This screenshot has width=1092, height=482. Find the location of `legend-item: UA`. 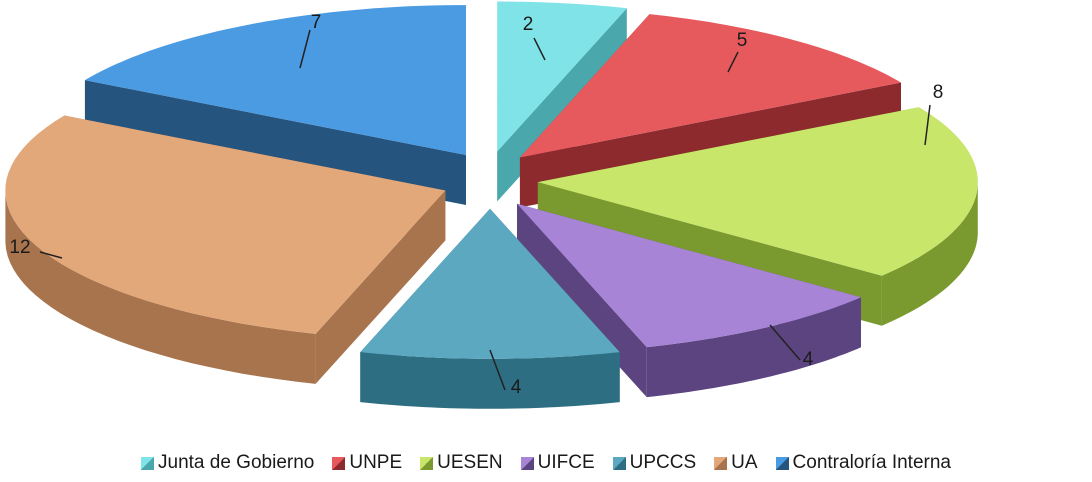

legend-item: UA is located at coordinates (736, 463).